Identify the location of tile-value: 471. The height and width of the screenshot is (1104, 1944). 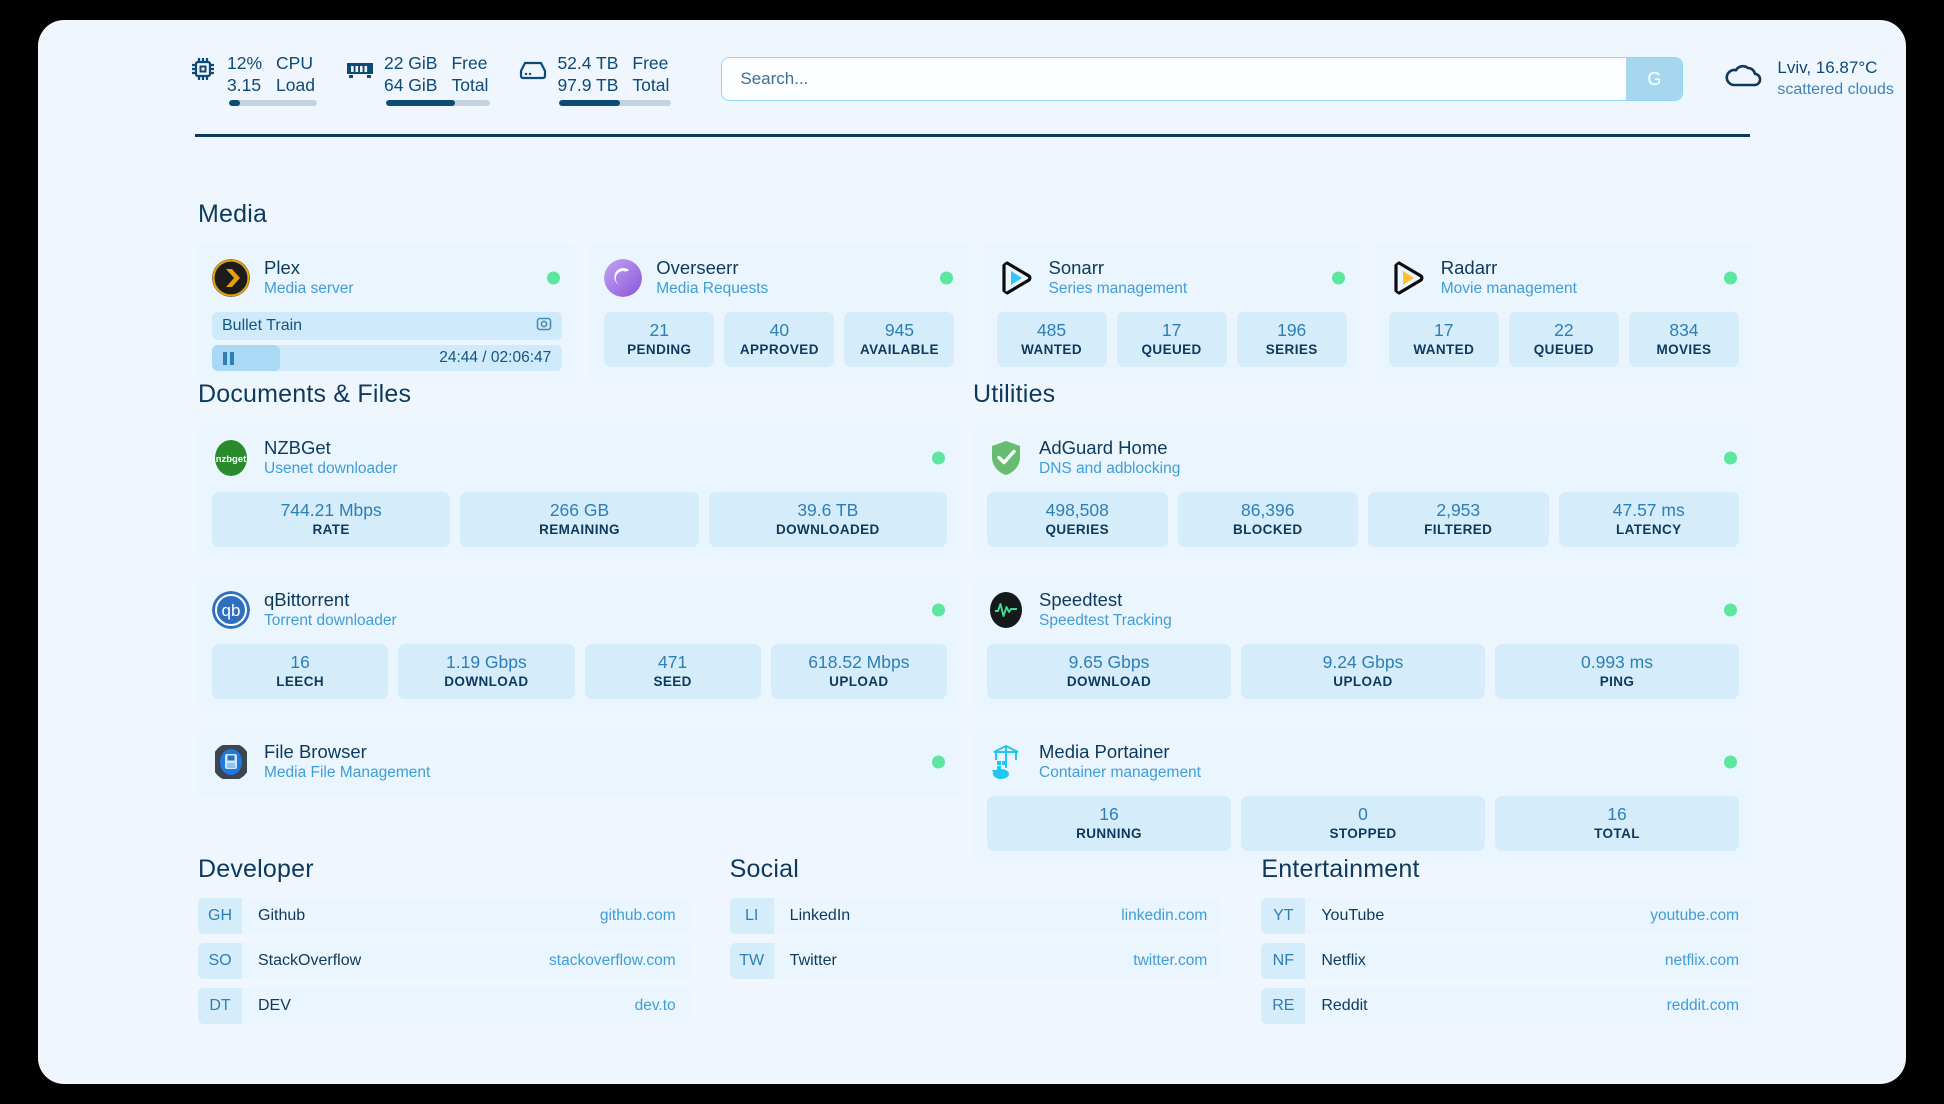
(673, 662).